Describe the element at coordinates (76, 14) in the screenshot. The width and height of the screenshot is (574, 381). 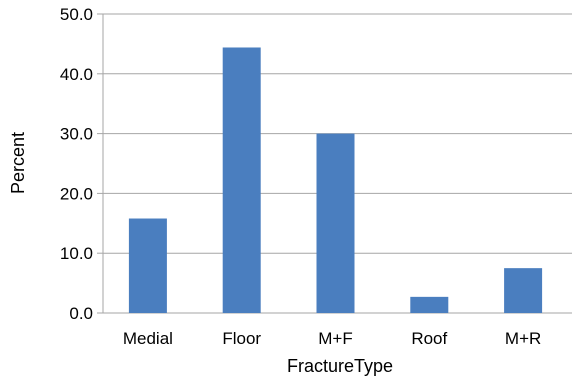
I see `y-tick-label: 50.0` at that location.